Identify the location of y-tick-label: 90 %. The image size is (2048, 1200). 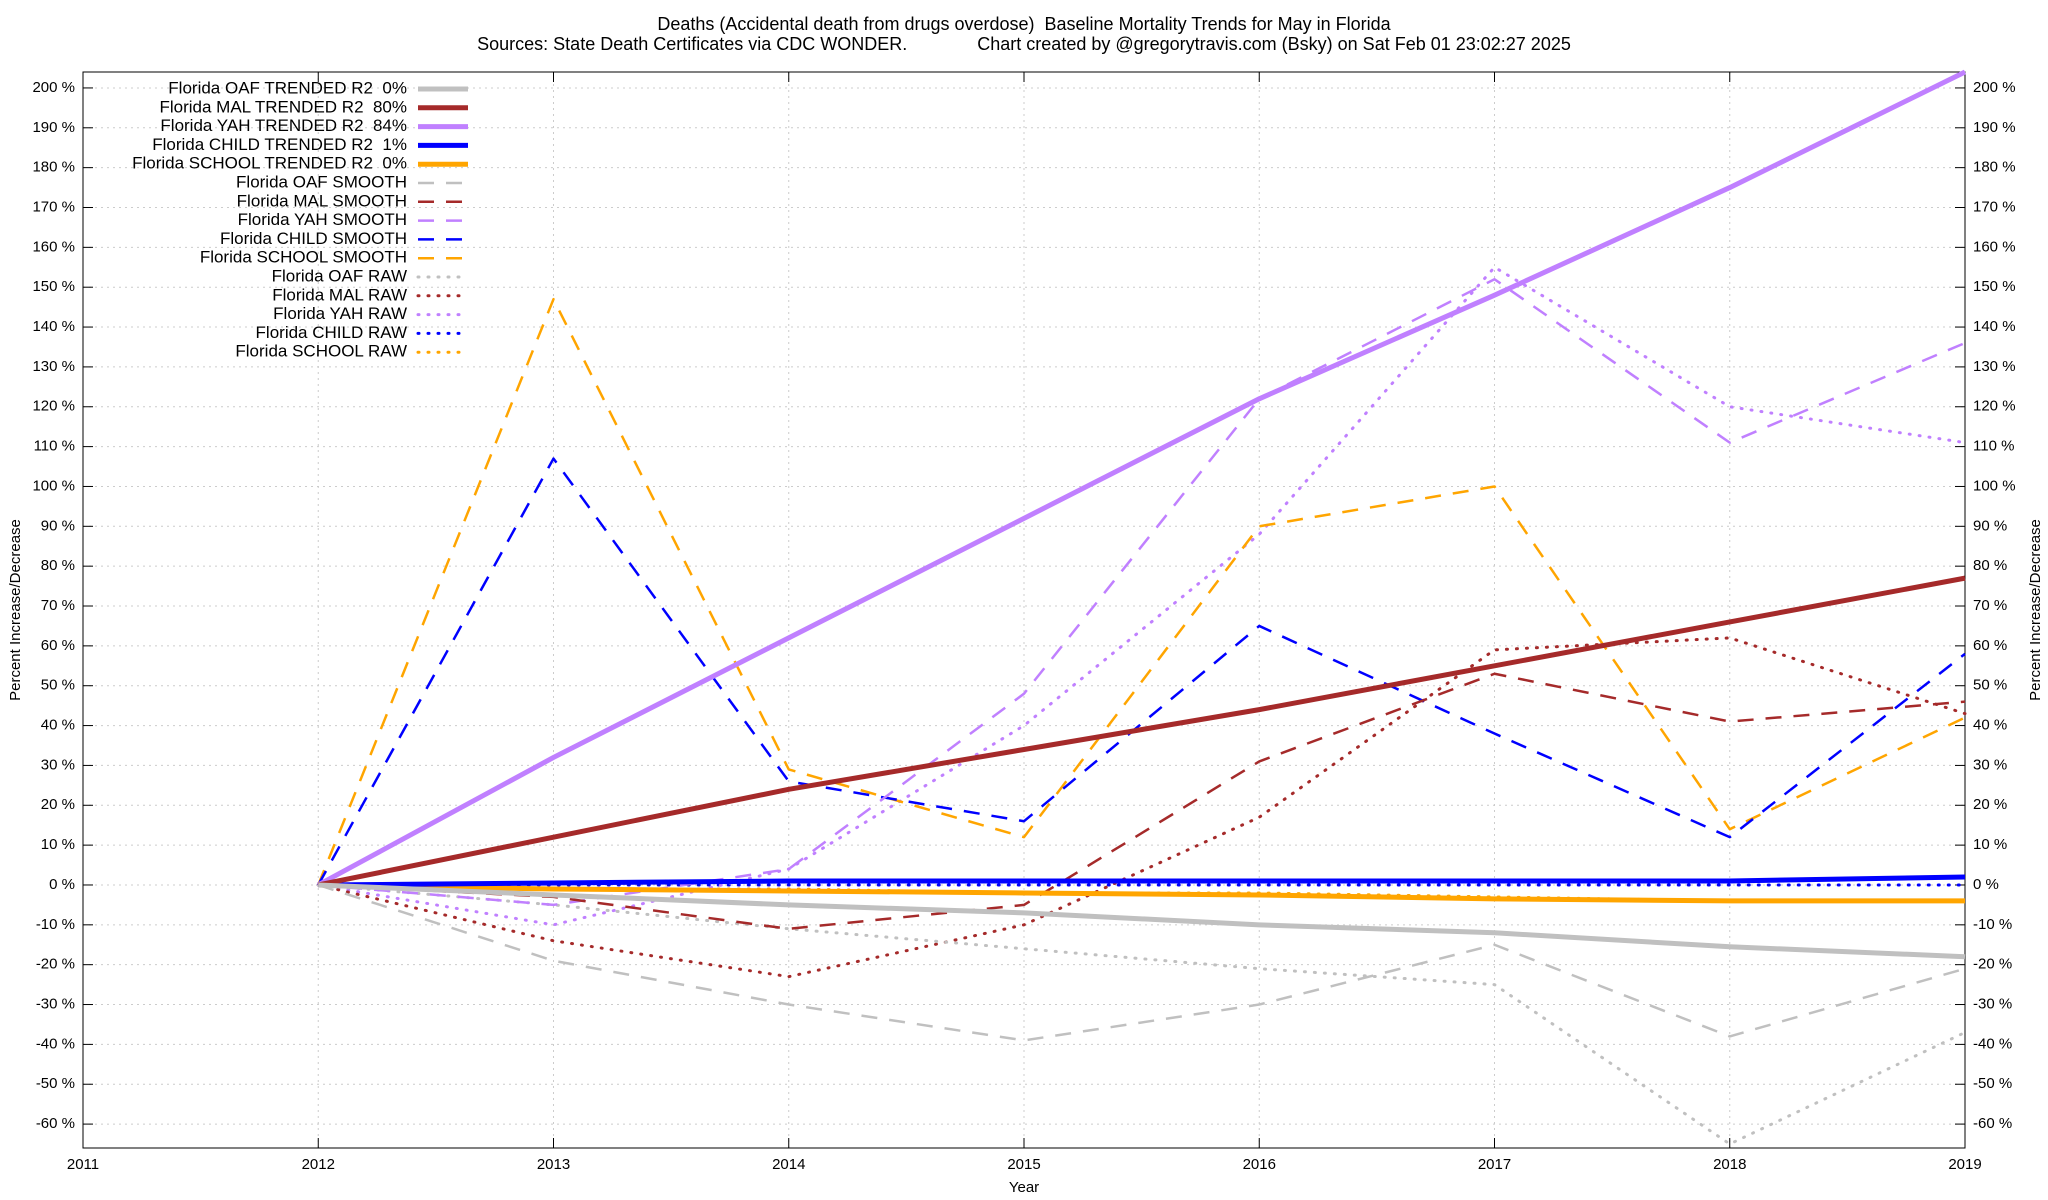
(58, 525).